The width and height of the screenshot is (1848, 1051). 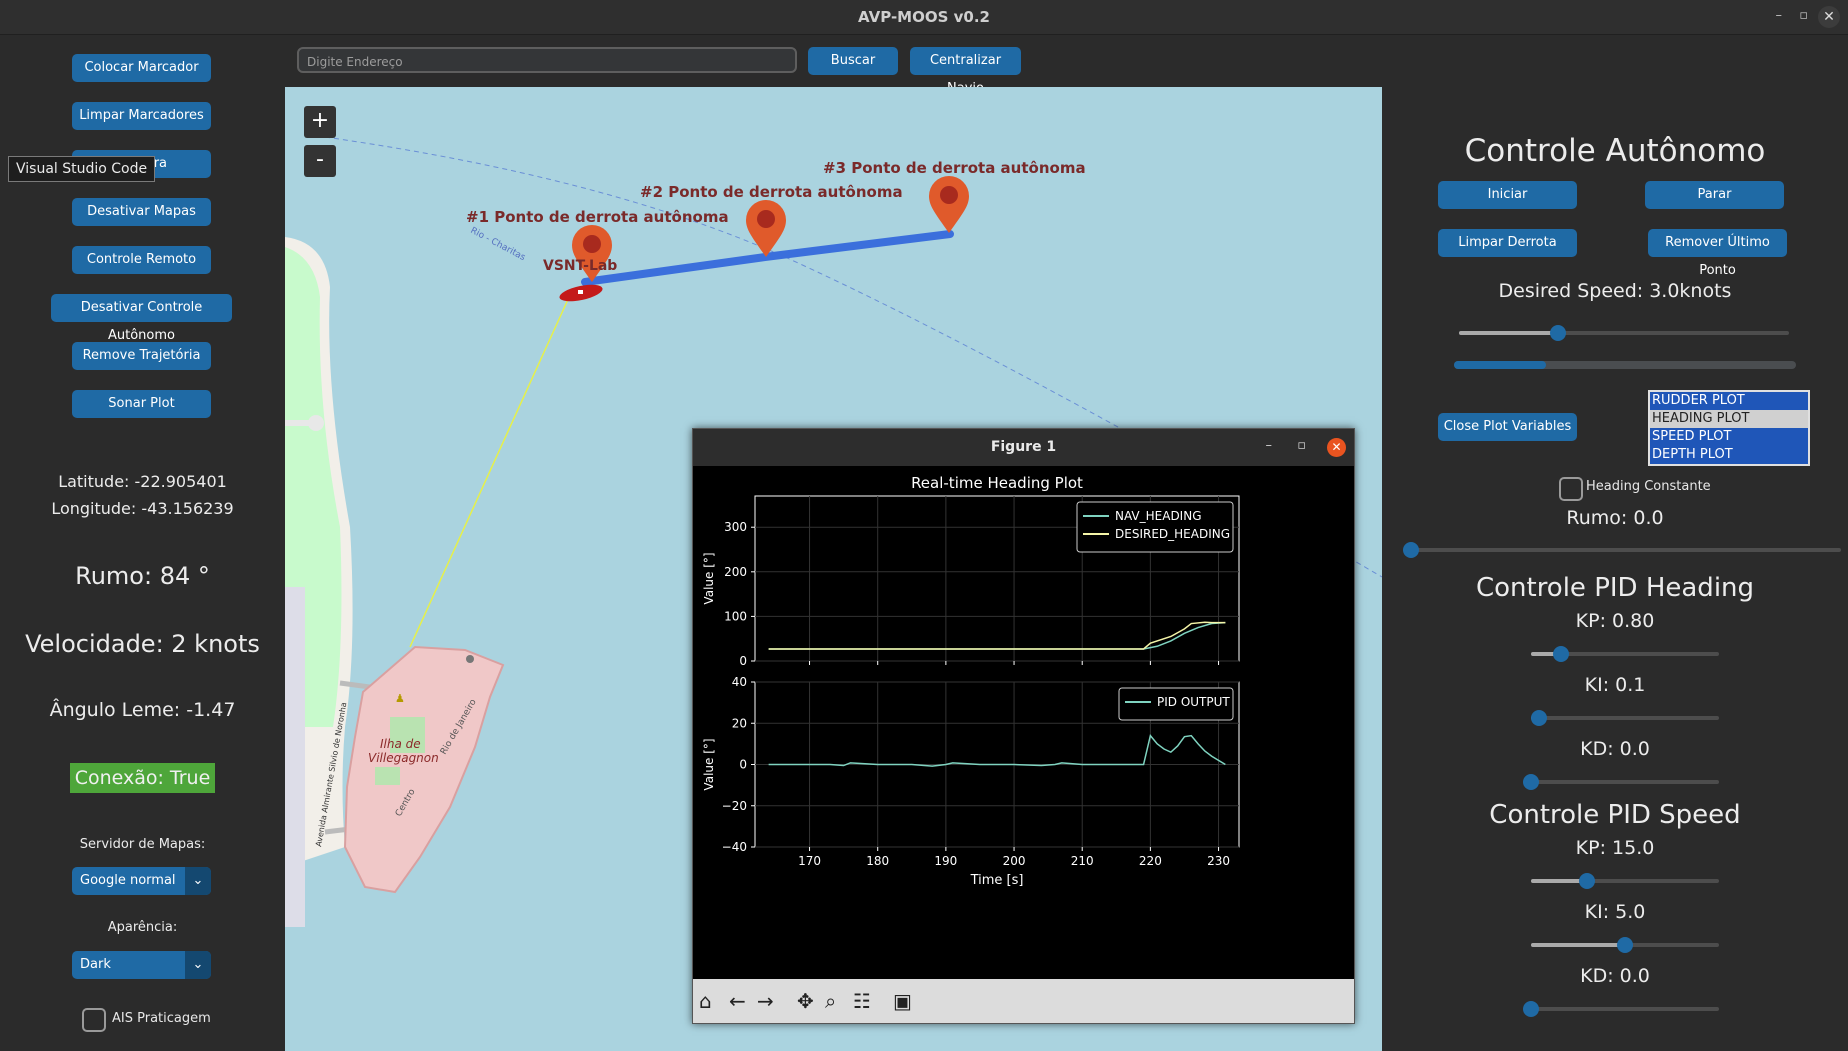 What do you see at coordinates (1336, 447) in the screenshot?
I see `figure-close-icon: ✕` at bounding box center [1336, 447].